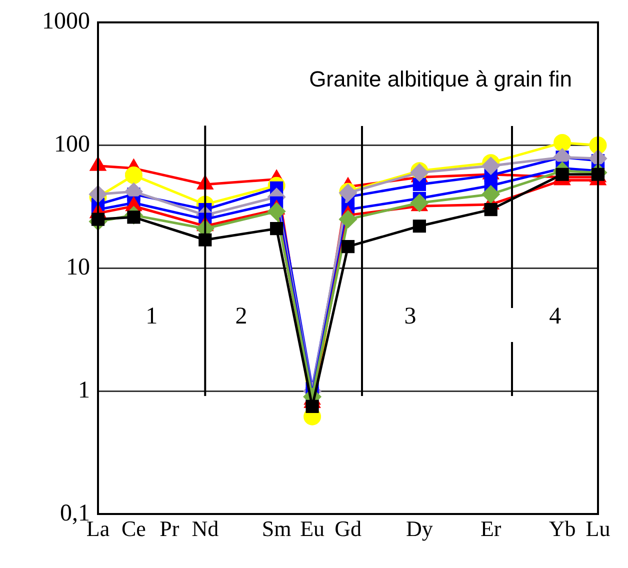 This screenshot has height=568, width=628. I want to click on x-tick-label: Ce, so click(133, 528).